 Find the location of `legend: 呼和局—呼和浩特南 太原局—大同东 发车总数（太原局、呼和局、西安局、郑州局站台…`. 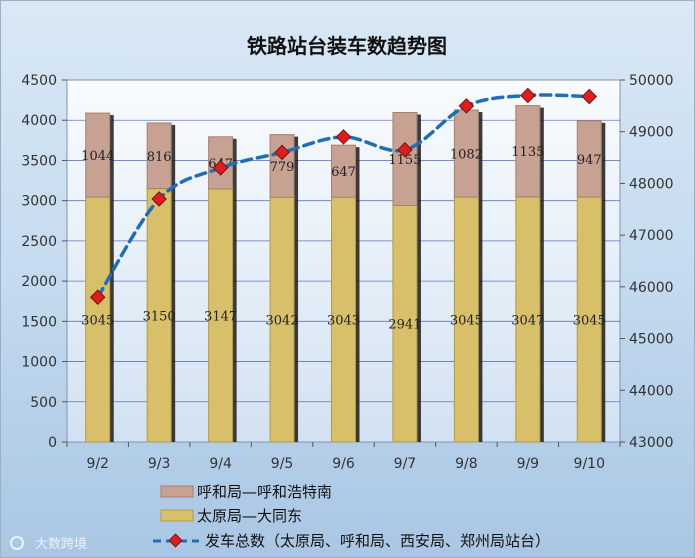

legend: 呼和局—呼和浩特南 太原局—大同东 发车总数（太原局、呼和局、西安局、郑州局站台… is located at coordinates (351, 516).